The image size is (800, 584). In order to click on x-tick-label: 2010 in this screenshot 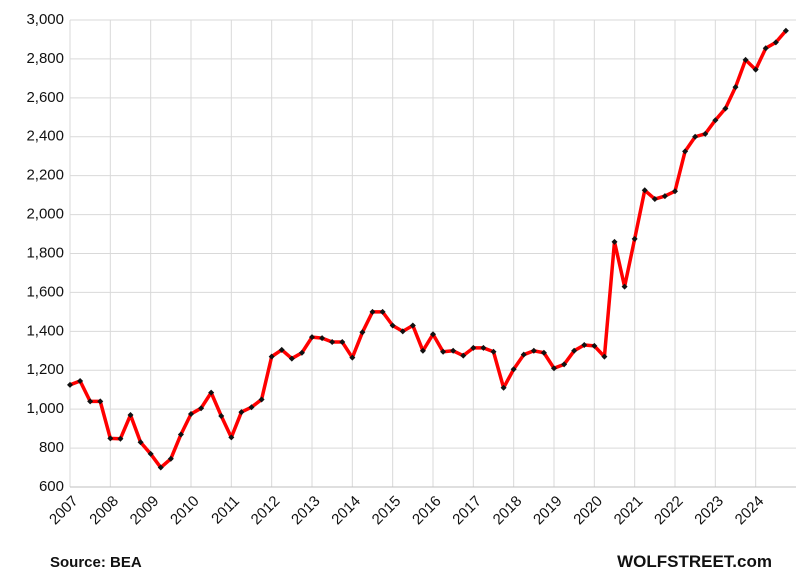, I will do `click(185, 511)`.